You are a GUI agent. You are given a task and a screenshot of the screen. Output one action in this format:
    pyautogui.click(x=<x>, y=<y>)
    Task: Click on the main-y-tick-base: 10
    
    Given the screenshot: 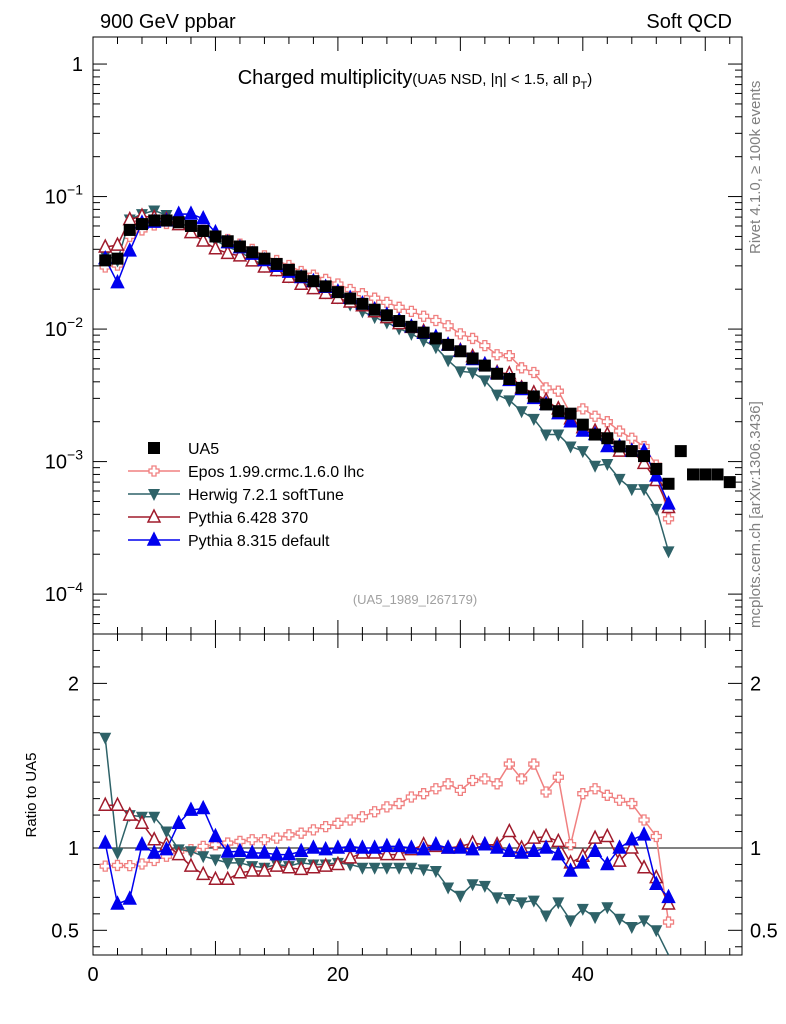 What is the action you would take?
    pyautogui.click(x=56, y=463)
    